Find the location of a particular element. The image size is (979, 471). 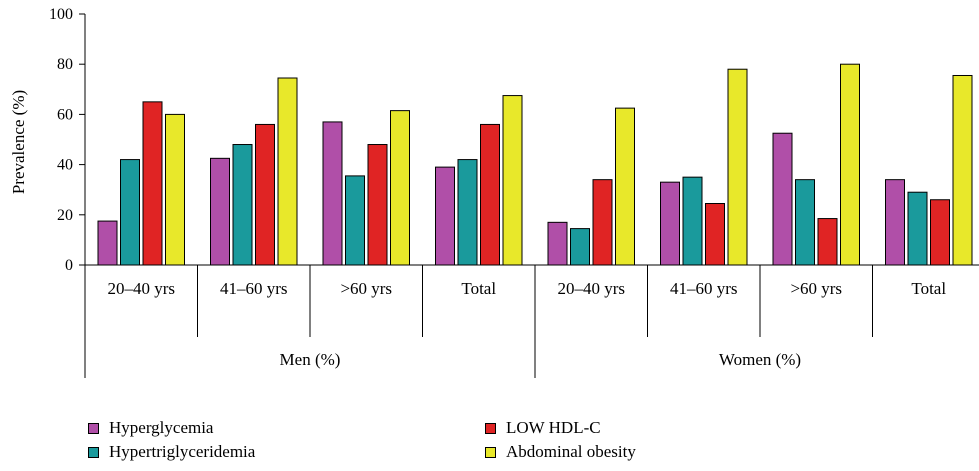

y-tick-label: 60 is located at coordinates (65, 114).